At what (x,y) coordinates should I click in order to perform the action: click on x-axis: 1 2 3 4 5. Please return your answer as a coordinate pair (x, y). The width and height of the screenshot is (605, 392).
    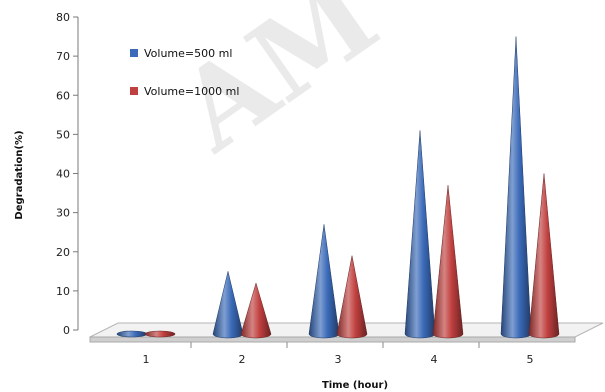
    Looking at the image, I should click on (338, 354).